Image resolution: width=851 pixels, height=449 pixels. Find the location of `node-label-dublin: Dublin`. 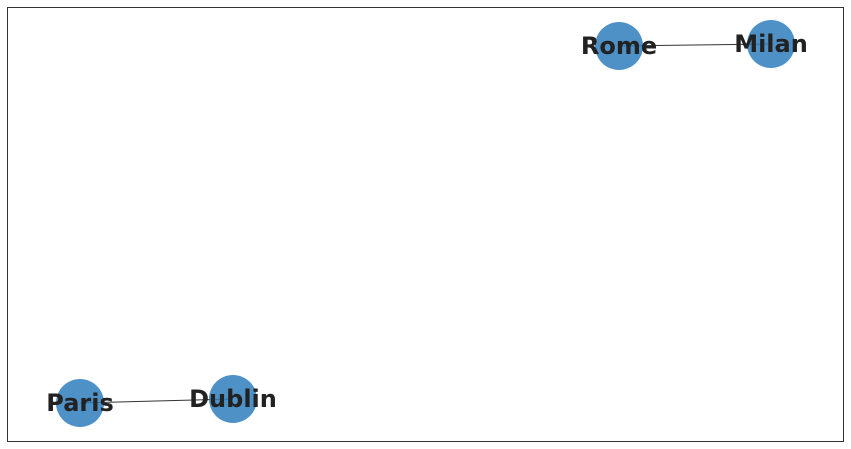

node-label-dublin: Dublin is located at coordinates (233, 399).